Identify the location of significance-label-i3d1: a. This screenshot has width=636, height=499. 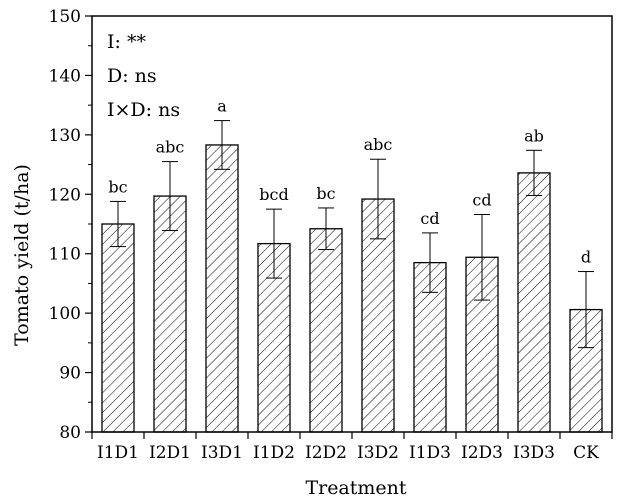
(222, 106).